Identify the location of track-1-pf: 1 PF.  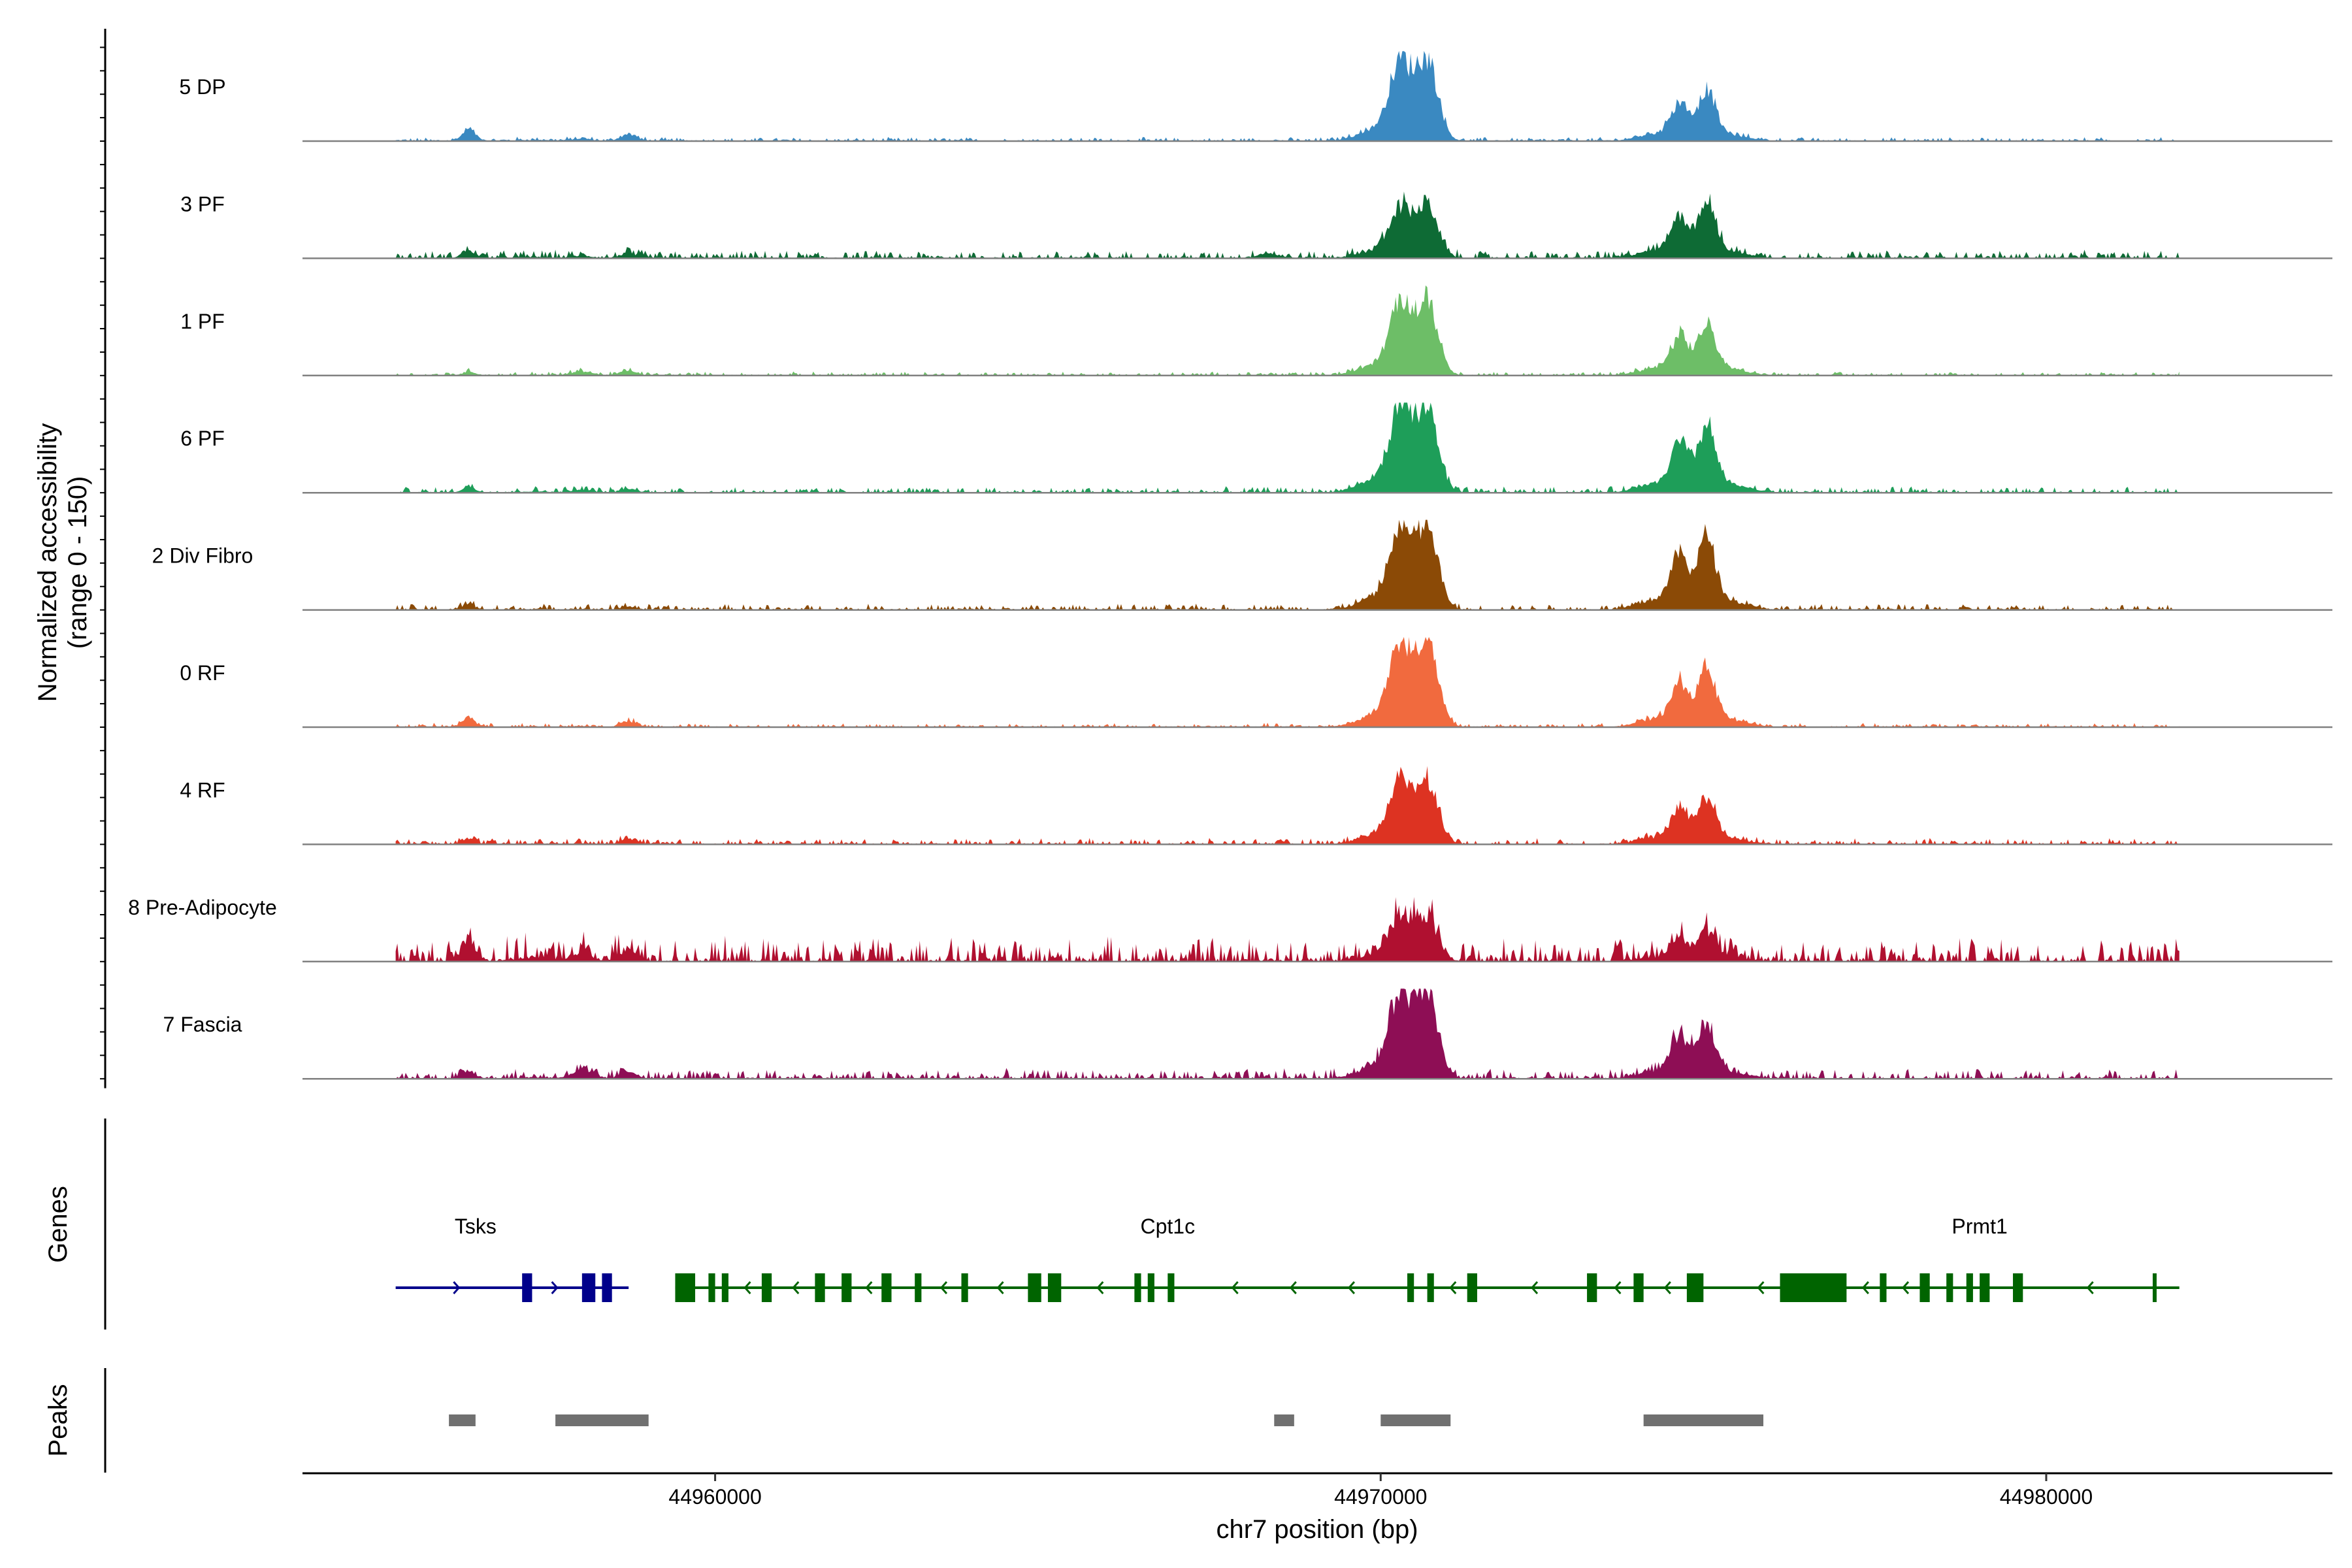
(1256, 331).